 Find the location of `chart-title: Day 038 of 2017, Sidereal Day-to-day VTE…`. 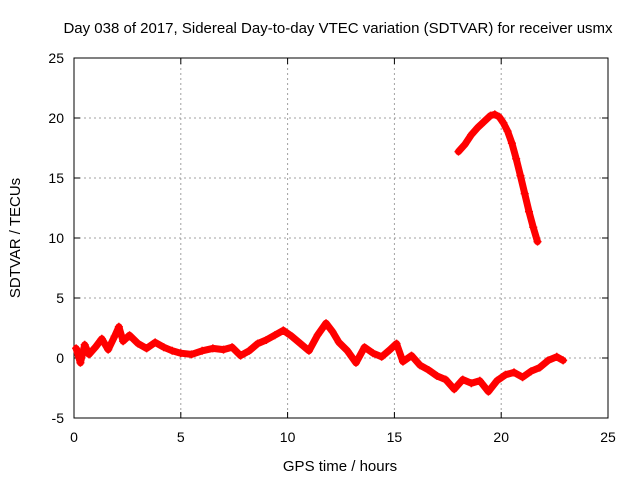

chart-title: Day 038 of 2017, Sidereal Day-to-day VTE… is located at coordinates (338, 28).